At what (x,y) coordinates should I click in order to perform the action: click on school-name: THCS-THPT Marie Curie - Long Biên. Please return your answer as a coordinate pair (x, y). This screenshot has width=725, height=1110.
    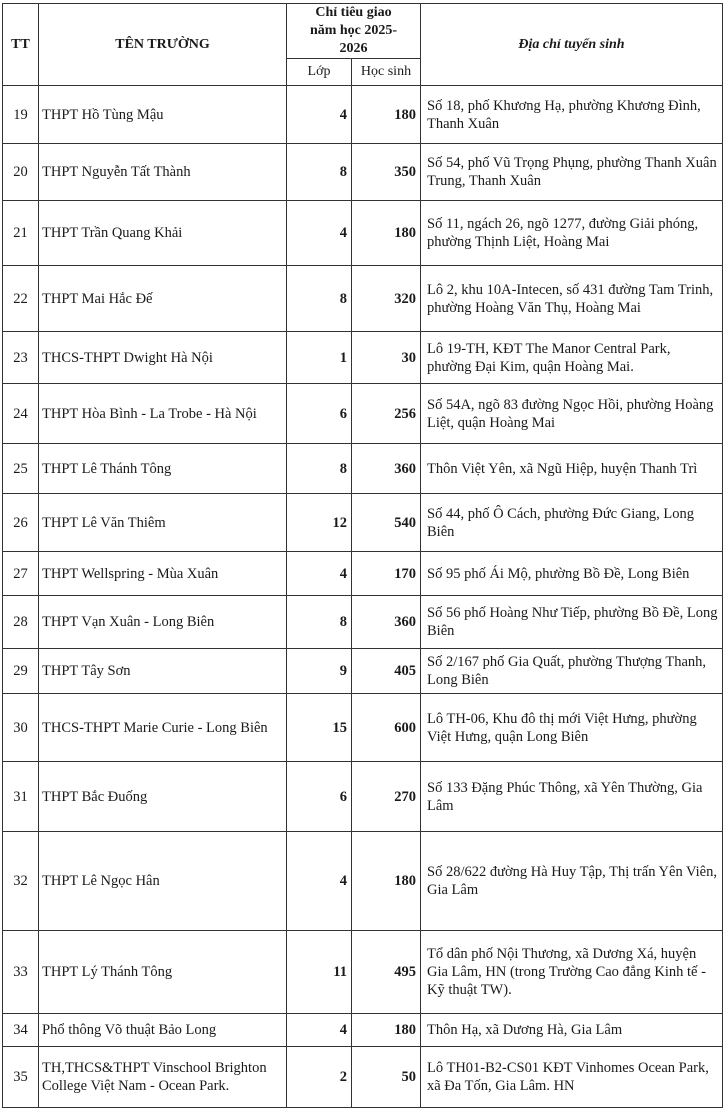
    Looking at the image, I should click on (162, 727).